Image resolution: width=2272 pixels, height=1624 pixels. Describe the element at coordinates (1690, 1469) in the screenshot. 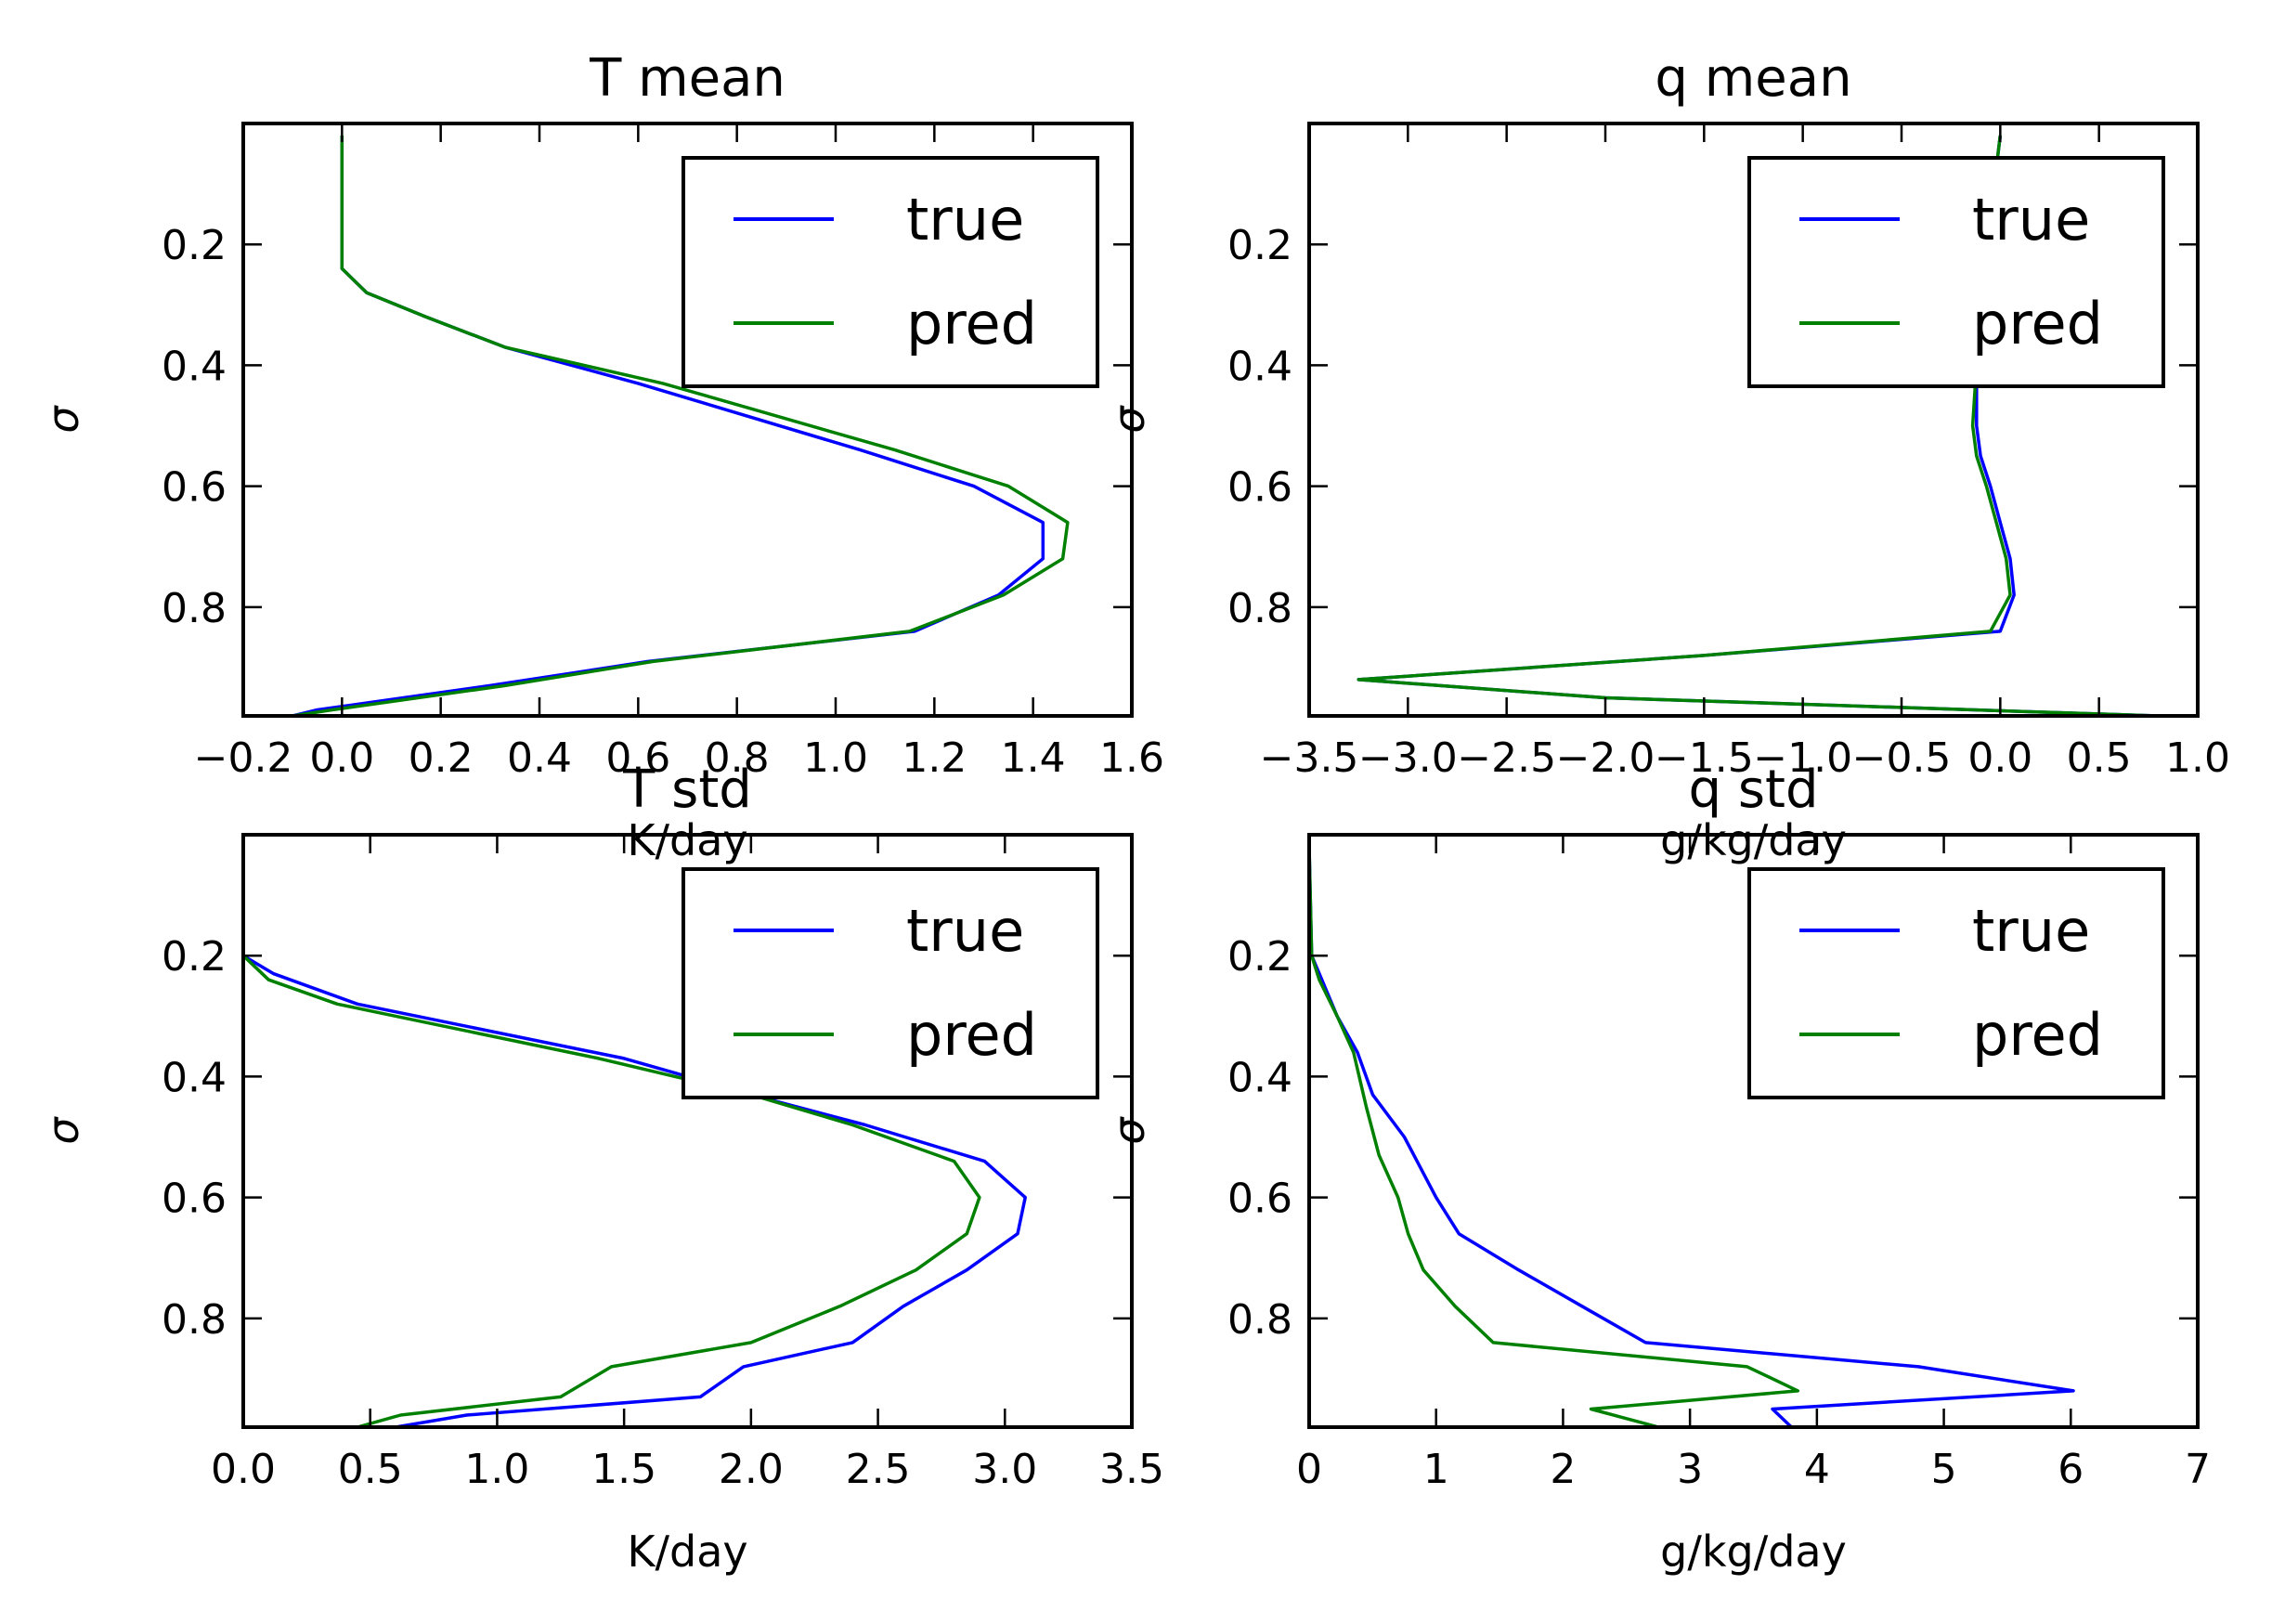

I see `x-tick-label: 3` at that location.